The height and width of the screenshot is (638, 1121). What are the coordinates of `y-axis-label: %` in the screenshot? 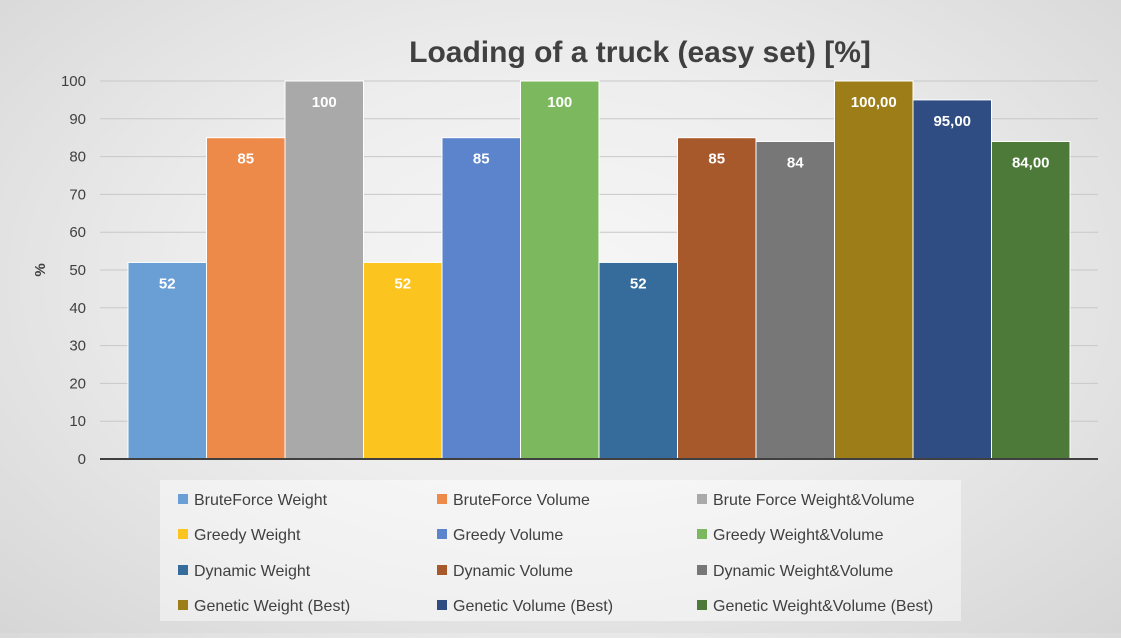 It's located at (40, 269).